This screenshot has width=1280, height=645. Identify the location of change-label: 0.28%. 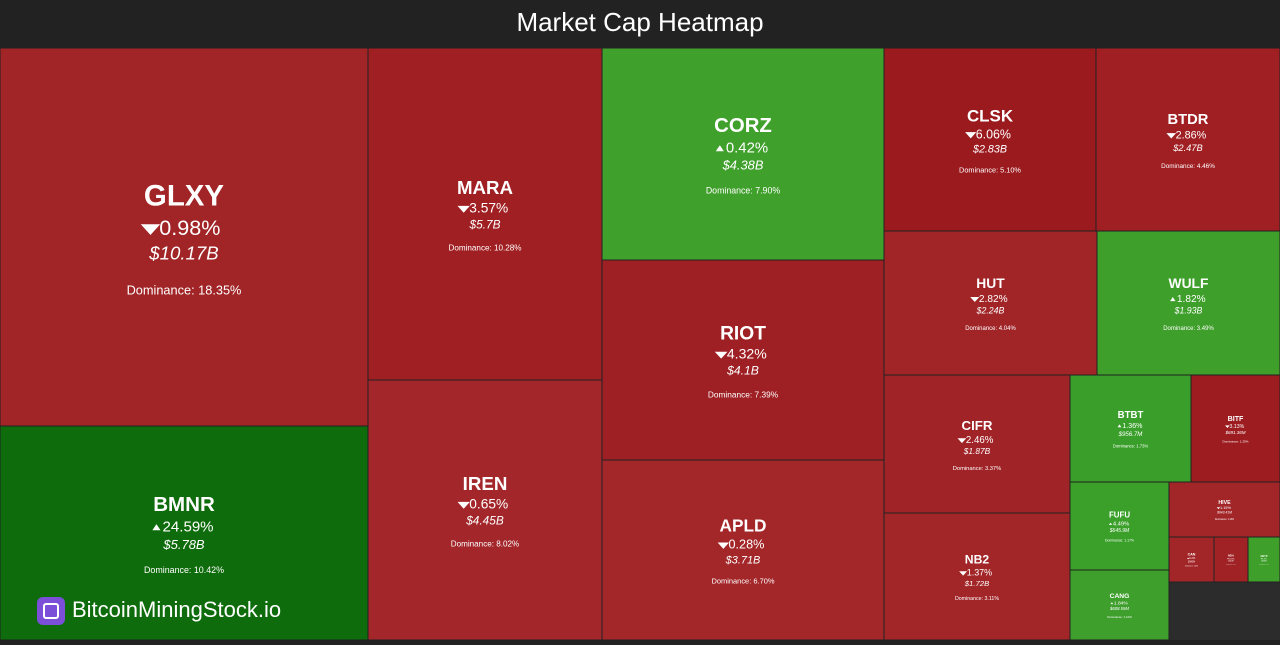
(746, 545).